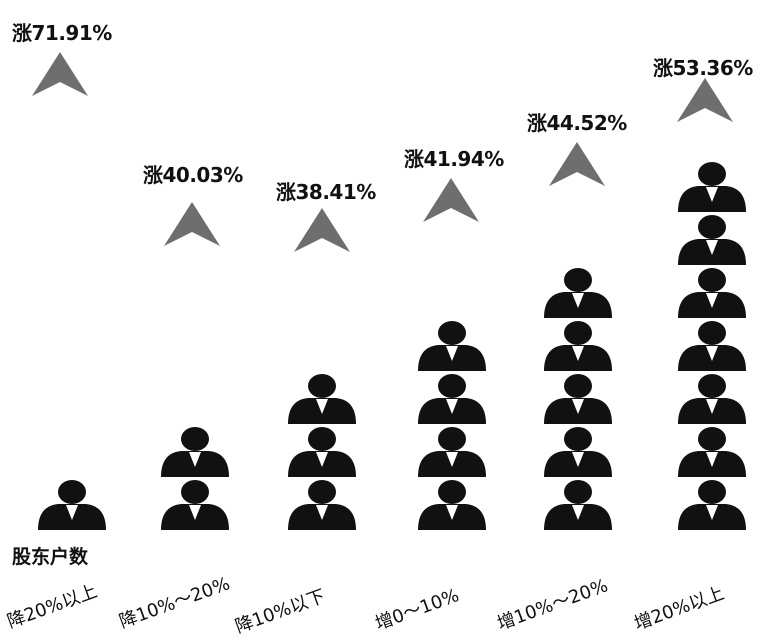 The width and height of the screenshot is (765, 641). What do you see at coordinates (53, 607) in the screenshot?
I see `category-label: 降20%以上` at bounding box center [53, 607].